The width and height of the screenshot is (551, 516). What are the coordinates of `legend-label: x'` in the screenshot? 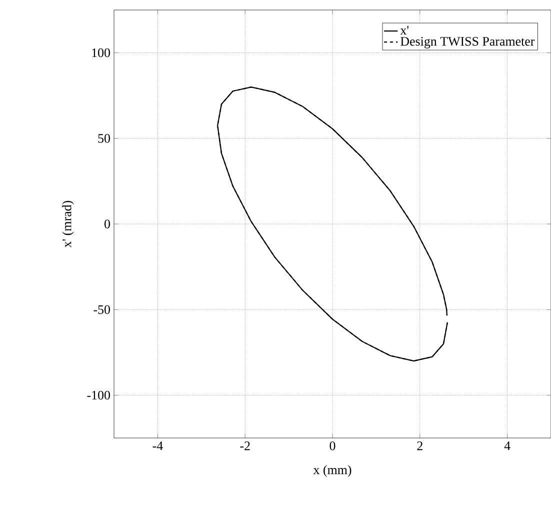 It's located at (404, 30).